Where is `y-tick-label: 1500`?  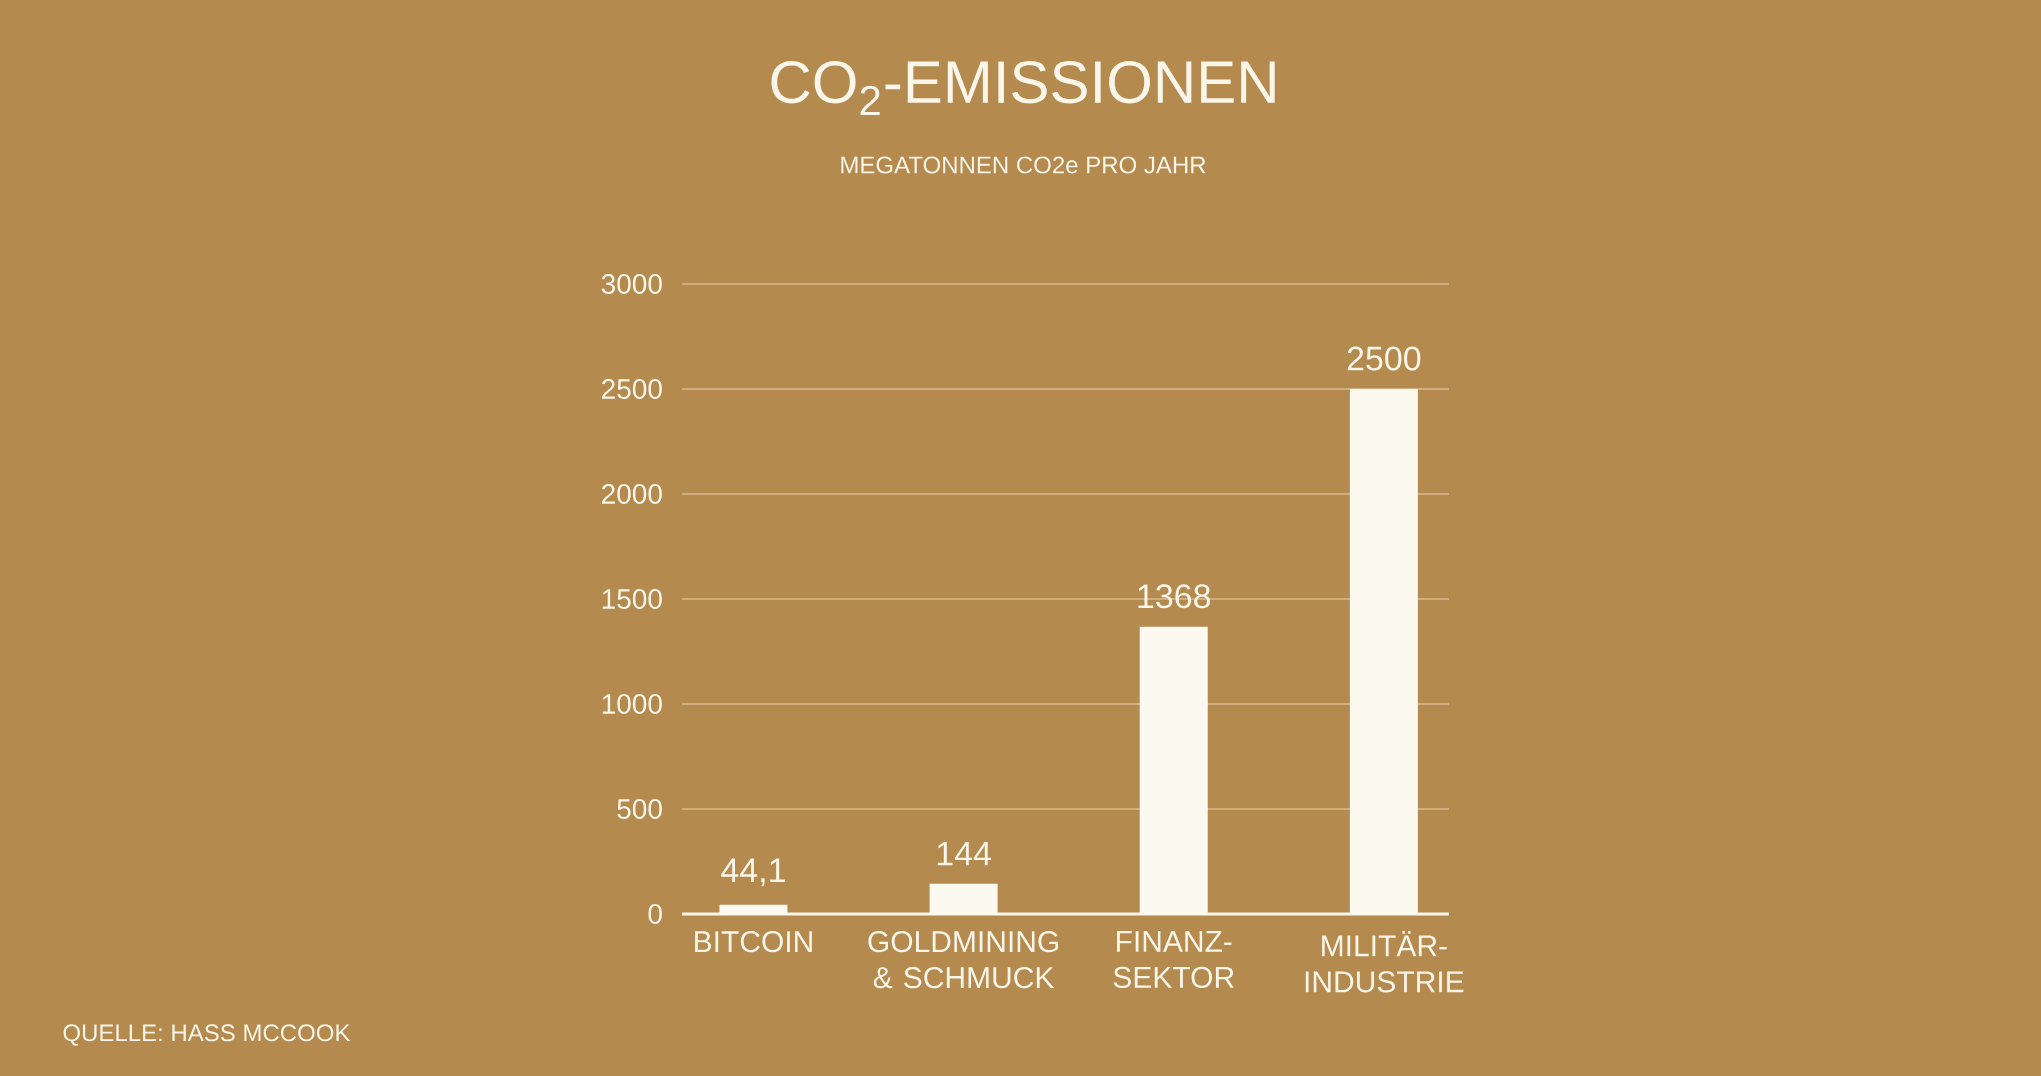 y-tick-label: 1500 is located at coordinates (632, 599).